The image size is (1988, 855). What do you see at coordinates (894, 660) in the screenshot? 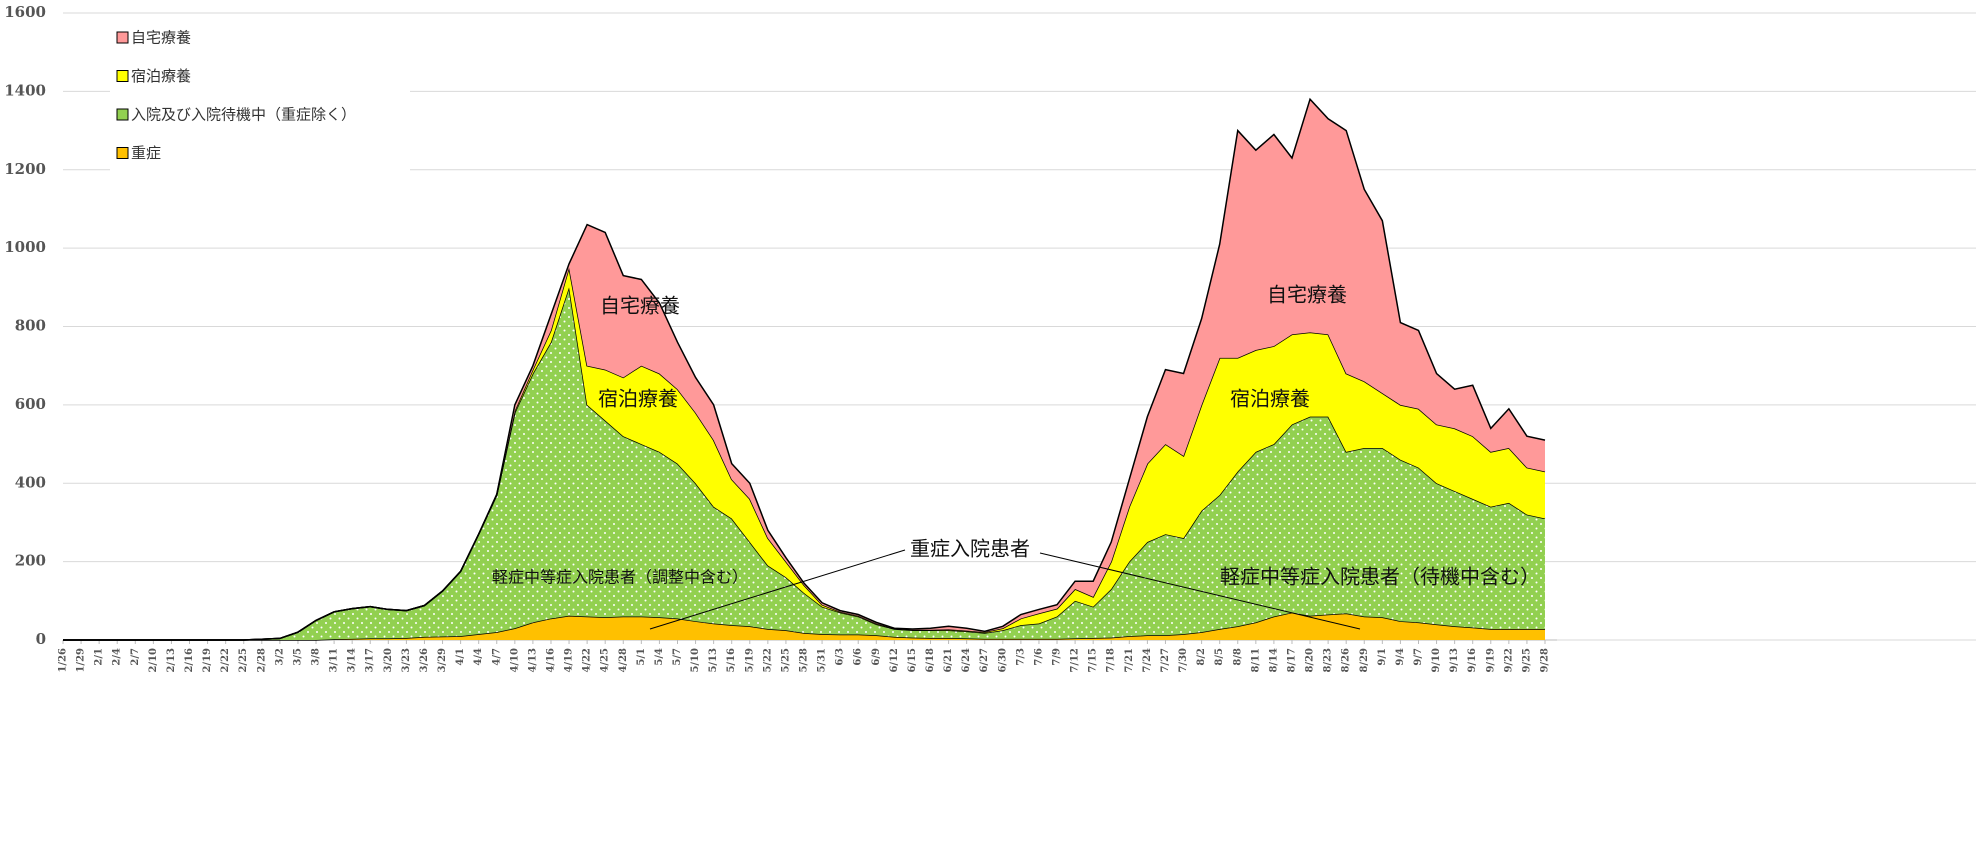
I see `x-tick-label: 6/12` at bounding box center [894, 660].